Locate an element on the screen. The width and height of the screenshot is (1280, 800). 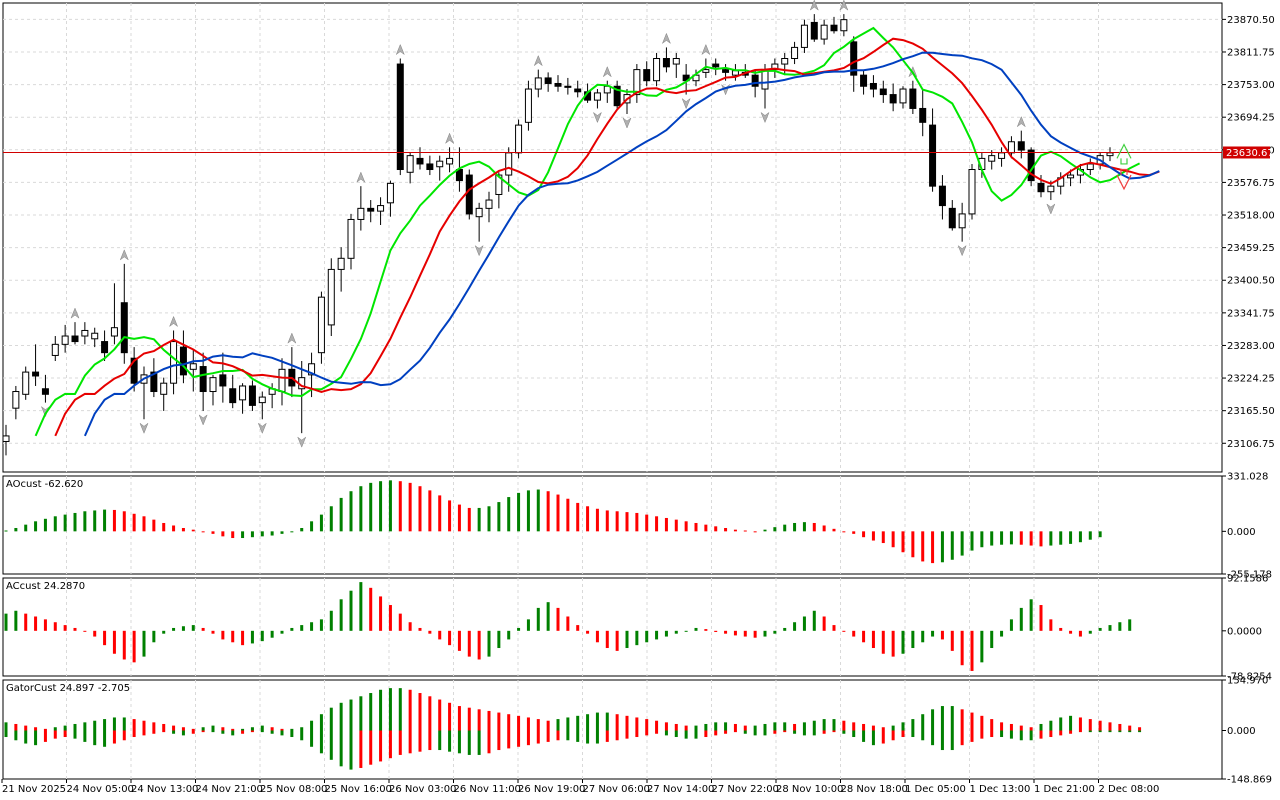
ao-panel: AOcust -62.620 is located at coordinates (553, 521).